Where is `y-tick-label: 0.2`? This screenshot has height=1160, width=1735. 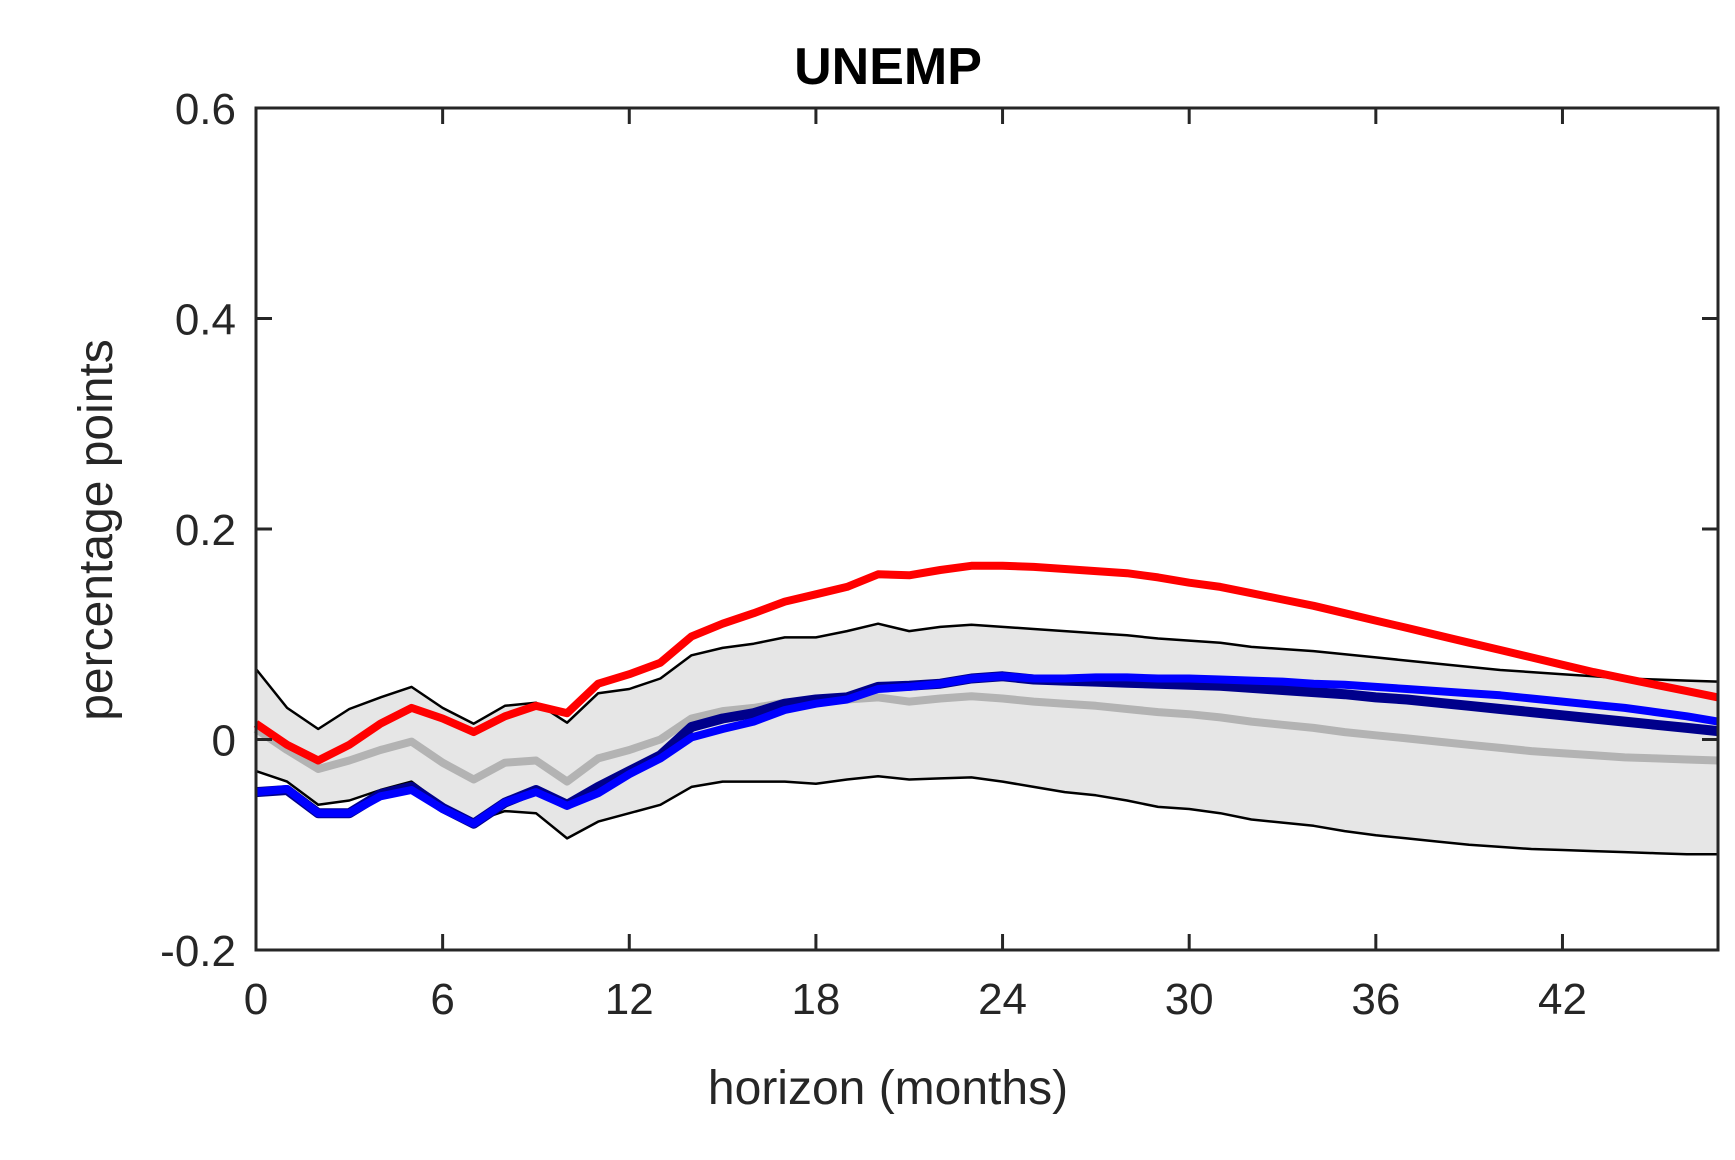 y-tick-label: 0.2 is located at coordinates (205, 530).